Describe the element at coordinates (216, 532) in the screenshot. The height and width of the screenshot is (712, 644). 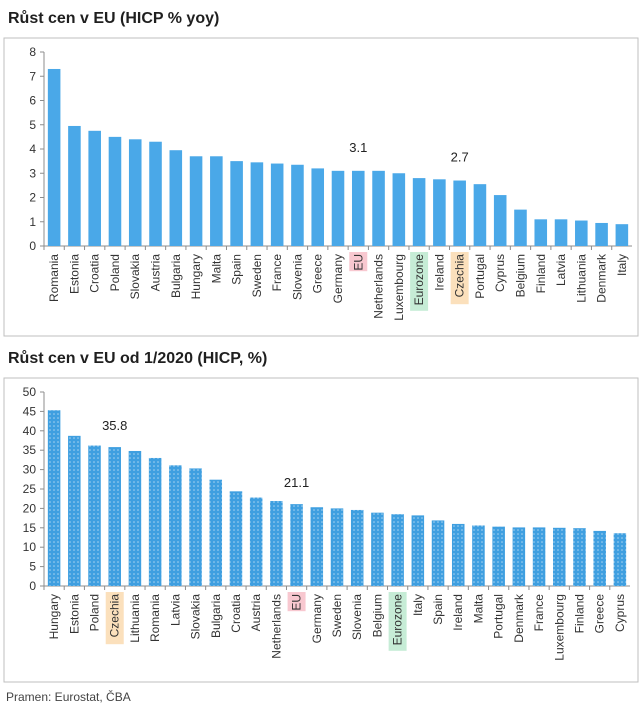
I see `bar-bulgaria` at that location.